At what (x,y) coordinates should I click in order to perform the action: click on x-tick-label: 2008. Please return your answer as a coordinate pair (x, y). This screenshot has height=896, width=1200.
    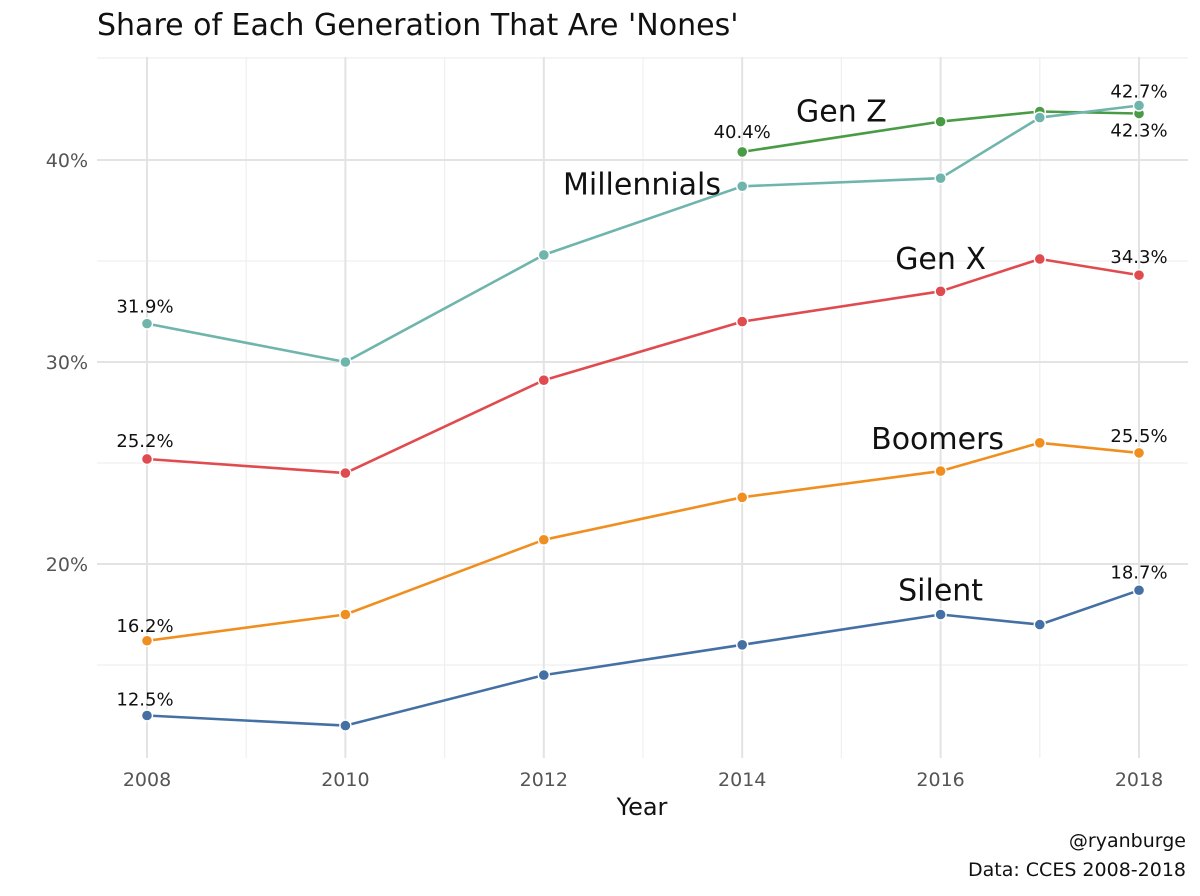
    Looking at the image, I should click on (147, 780).